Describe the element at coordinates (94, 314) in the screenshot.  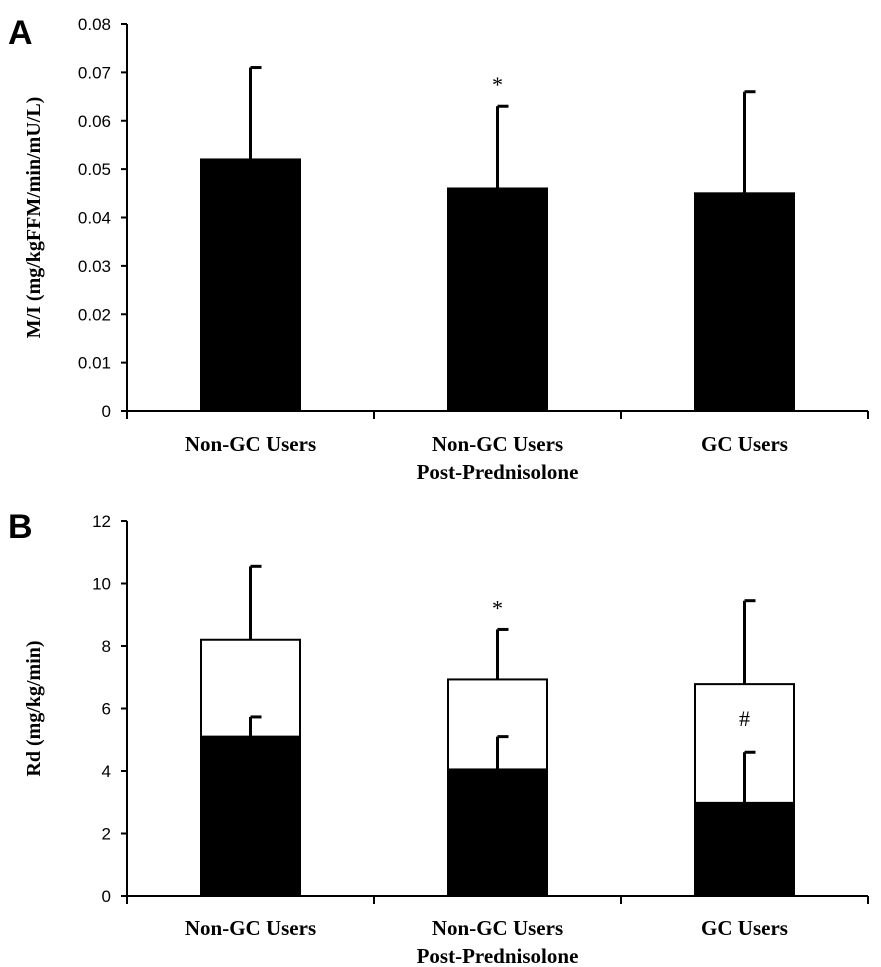
I see `y-tick-label: 0.02` at that location.